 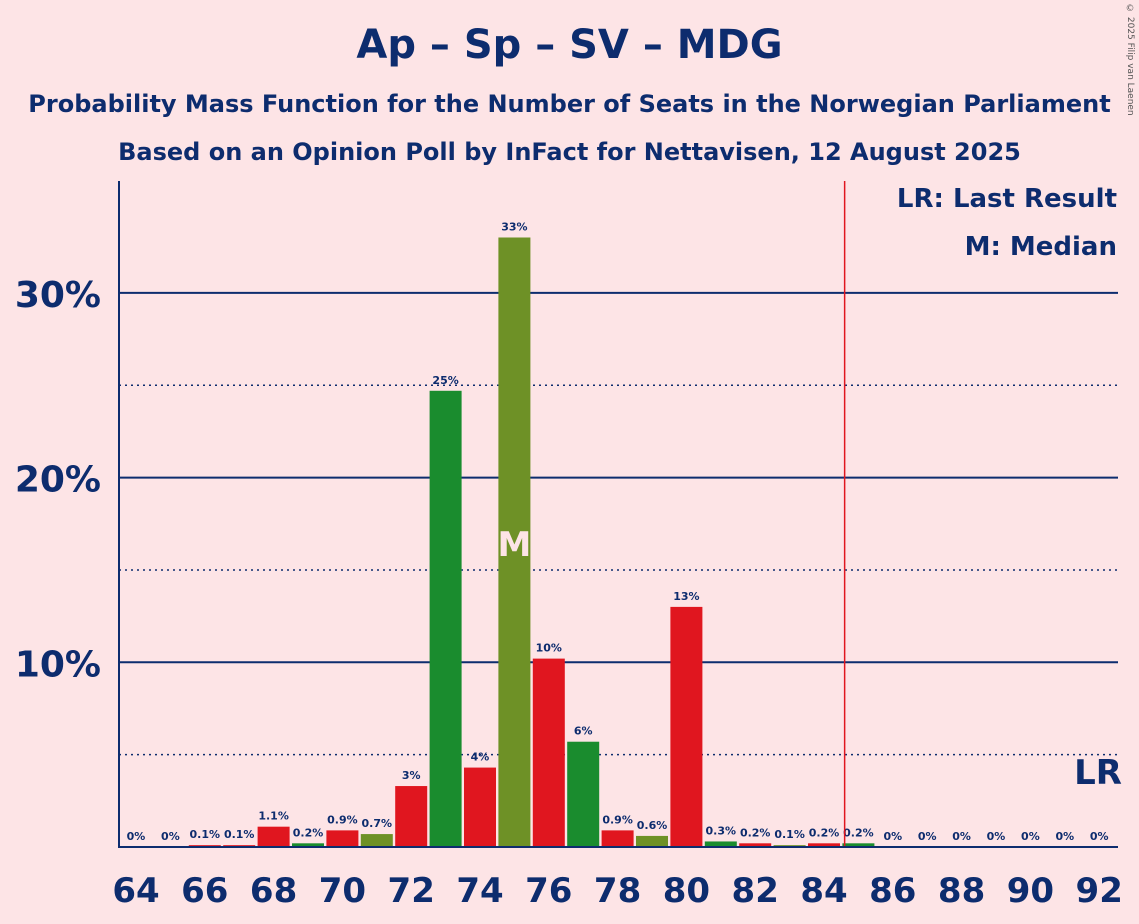 I want to click on chart-title: Ap – Sp – SV – MDG, so click(x=569, y=45).